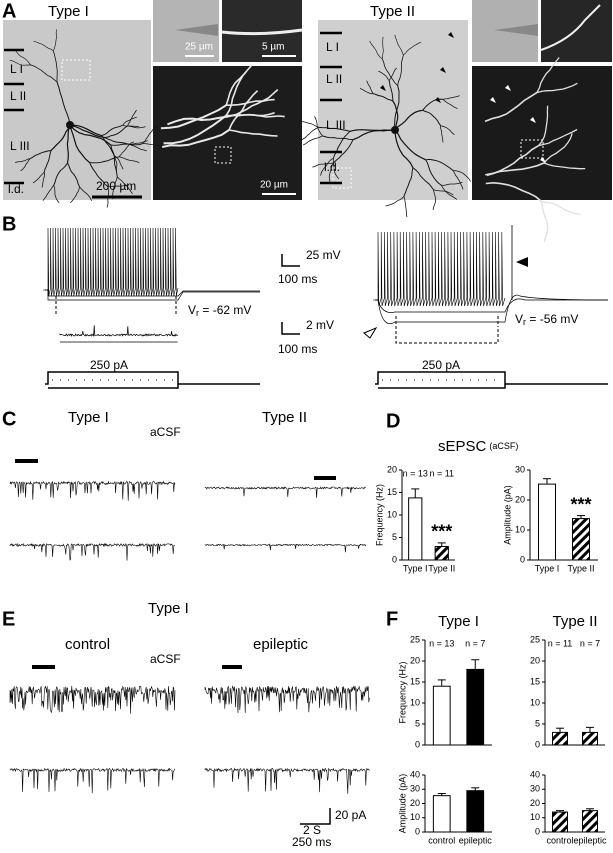  I want to click on zoom-guide, so click(277, 311).